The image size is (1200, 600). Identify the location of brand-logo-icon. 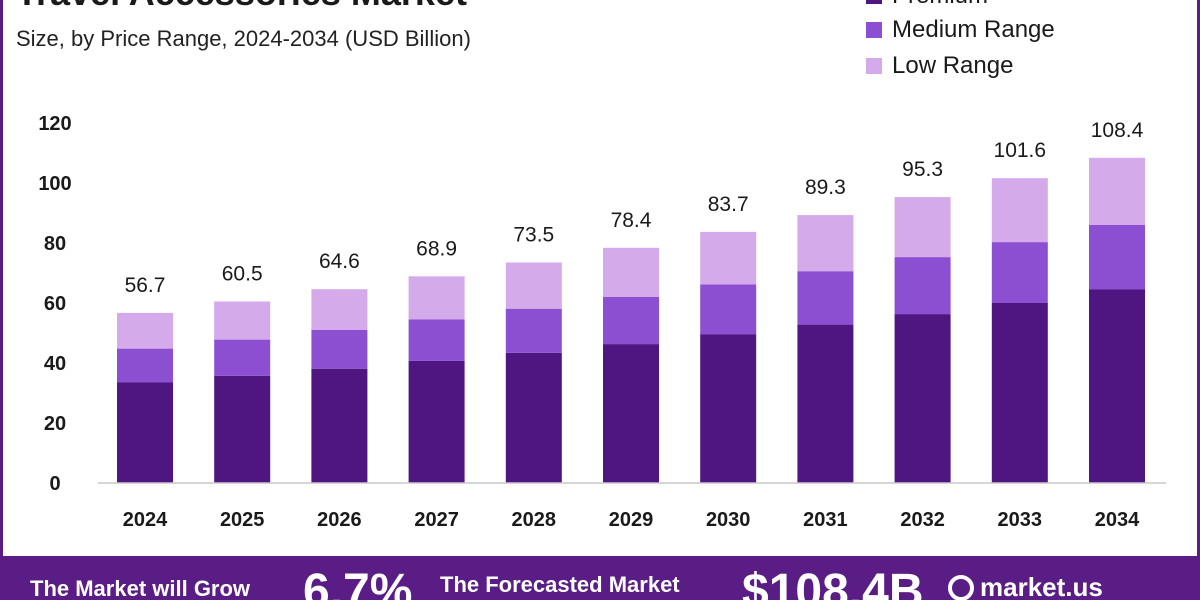
(961, 587).